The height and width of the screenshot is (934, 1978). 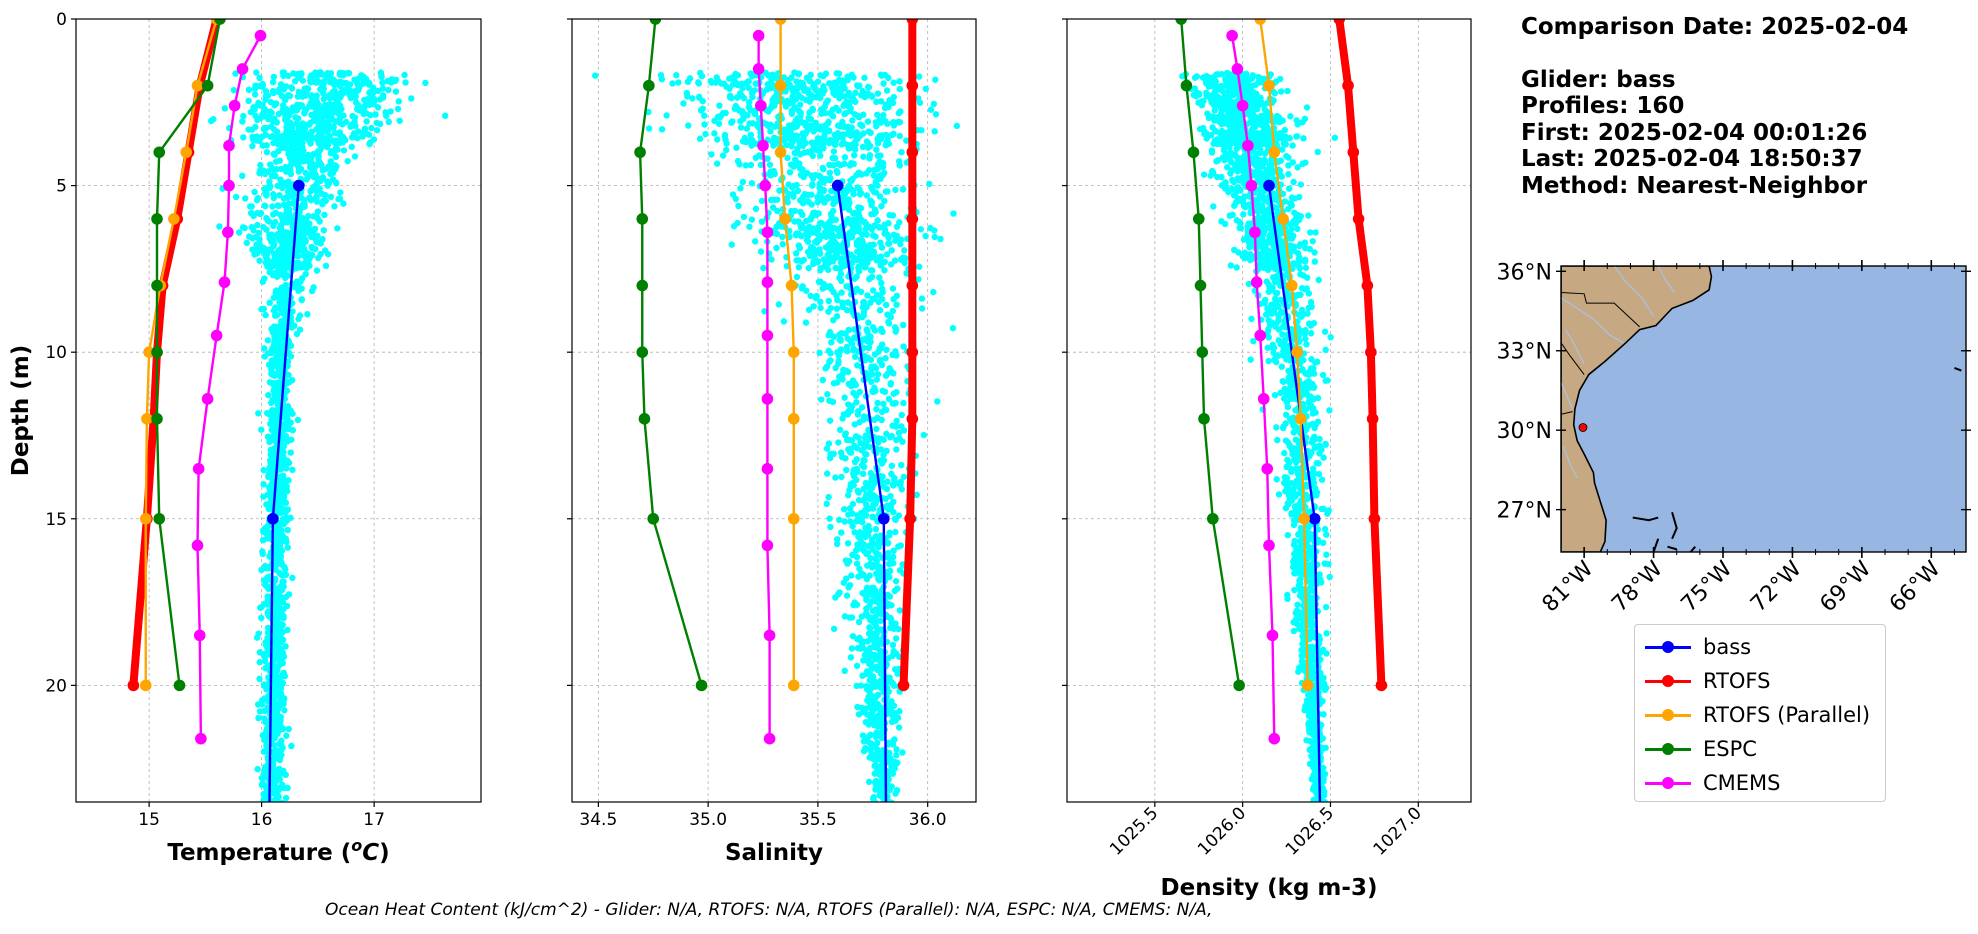 What do you see at coordinates (598, 820) in the screenshot?
I see `salinity-x-tick-label: 34.5` at bounding box center [598, 820].